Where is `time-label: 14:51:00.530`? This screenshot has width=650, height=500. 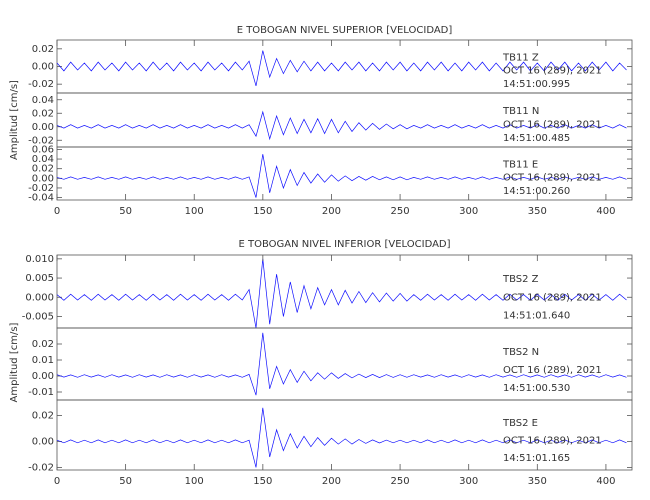 time-label: 14:51:00.530 is located at coordinates (536, 388).